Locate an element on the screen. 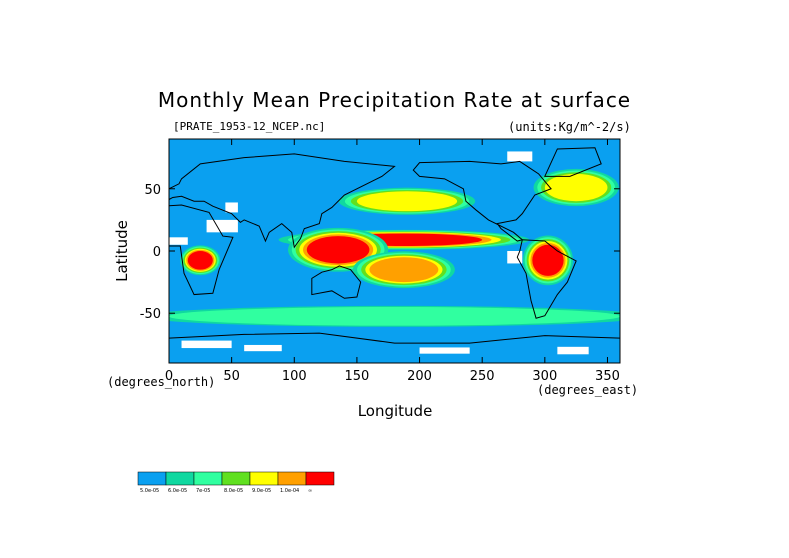  x-unit-label: (degrees_east) is located at coordinates (587, 390).